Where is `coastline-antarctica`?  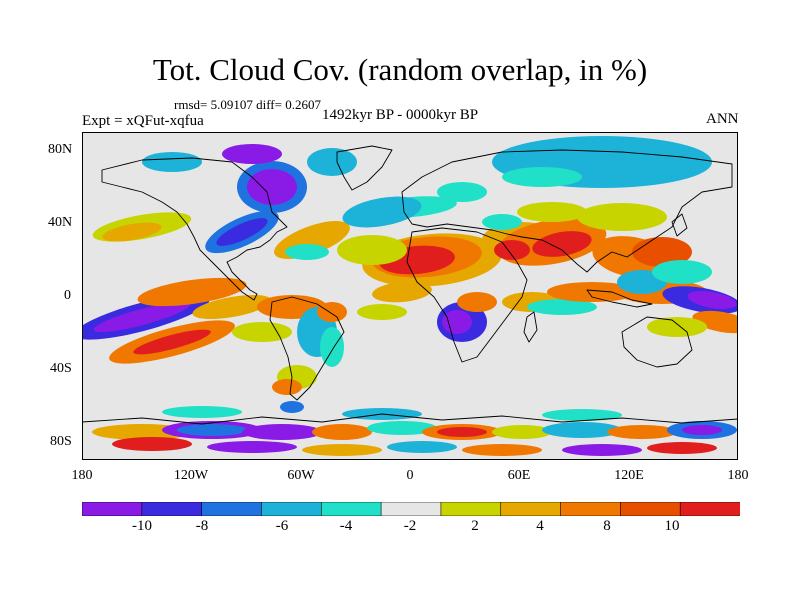
coastline-antarctica is located at coordinates (410, 419).